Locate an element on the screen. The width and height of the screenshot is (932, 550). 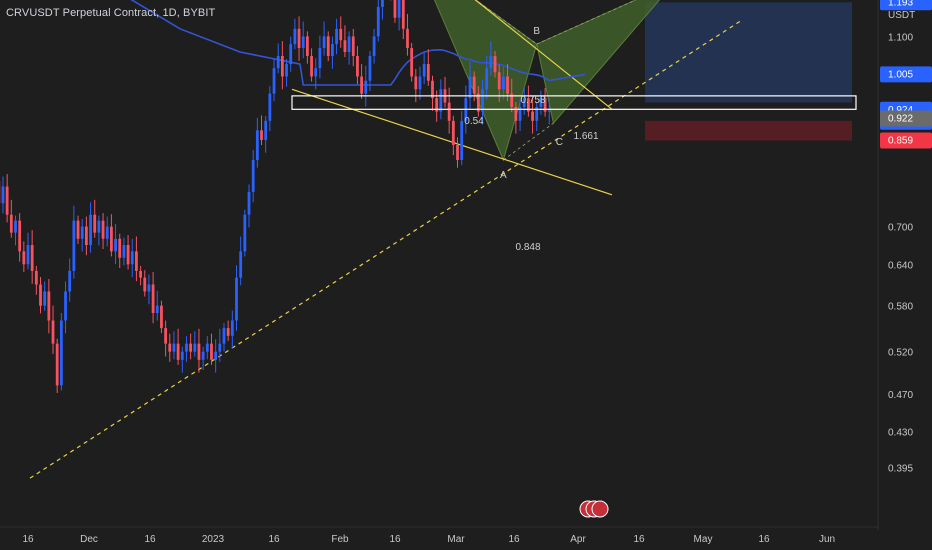
x-tick-label: Dec is located at coordinates (89, 539).